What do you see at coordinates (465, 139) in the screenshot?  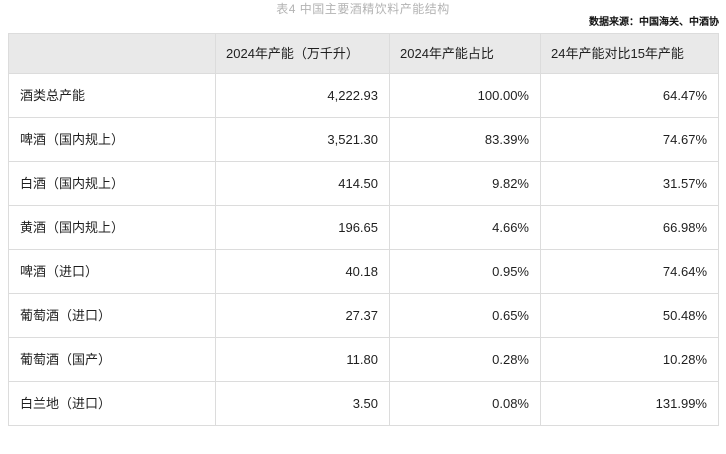 I see `share-cell: 83.39%` at bounding box center [465, 139].